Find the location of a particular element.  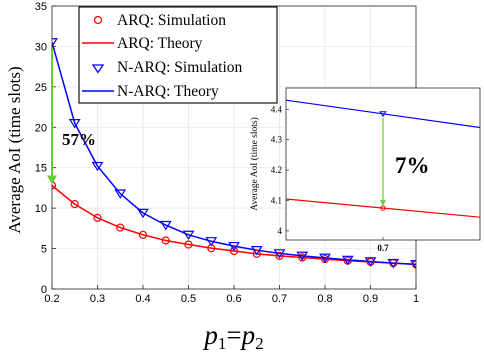

x-tick-label: 0.8 is located at coordinates (324, 299).